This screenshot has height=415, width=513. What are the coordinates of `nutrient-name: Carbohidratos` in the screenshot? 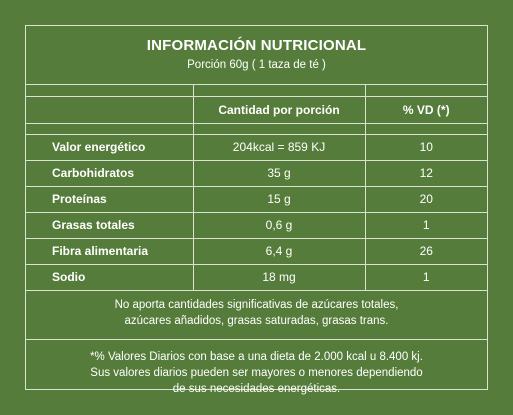 It's located at (109, 173).